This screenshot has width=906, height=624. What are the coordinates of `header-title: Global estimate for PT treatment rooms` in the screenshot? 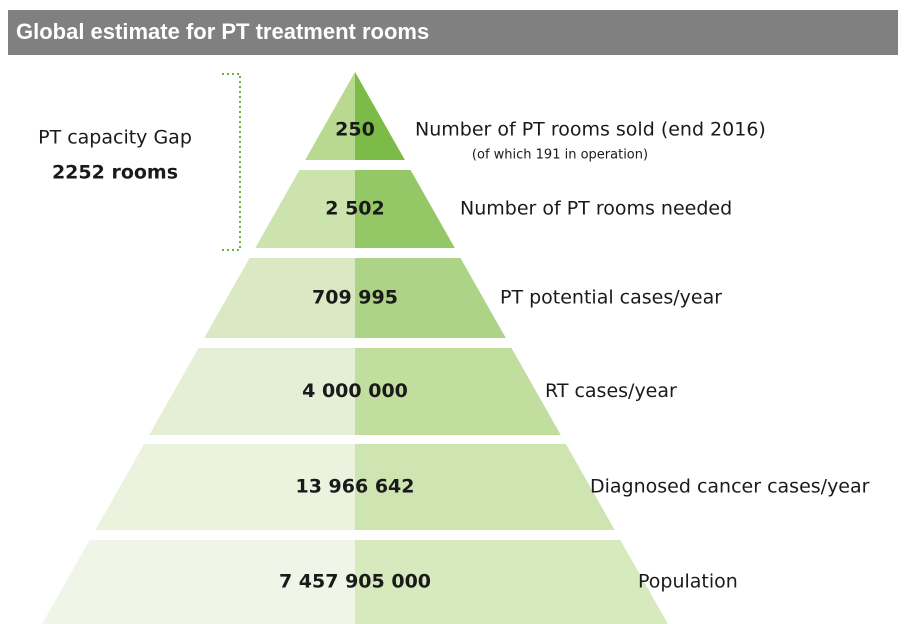 It's located at (222, 31).